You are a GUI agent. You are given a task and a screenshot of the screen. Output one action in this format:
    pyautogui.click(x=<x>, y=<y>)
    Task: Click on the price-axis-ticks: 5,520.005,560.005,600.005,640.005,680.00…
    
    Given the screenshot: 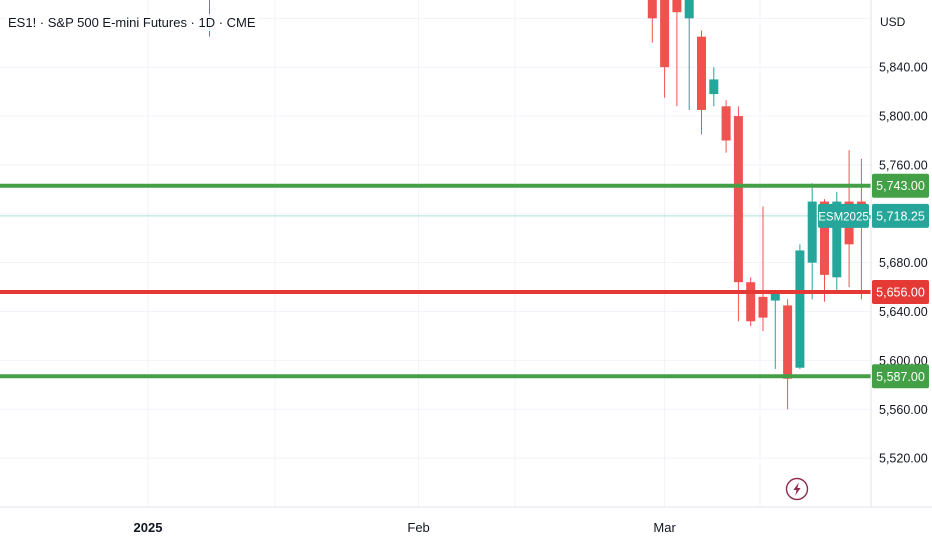 What is the action you would take?
    pyautogui.click(x=903, y=263)
    